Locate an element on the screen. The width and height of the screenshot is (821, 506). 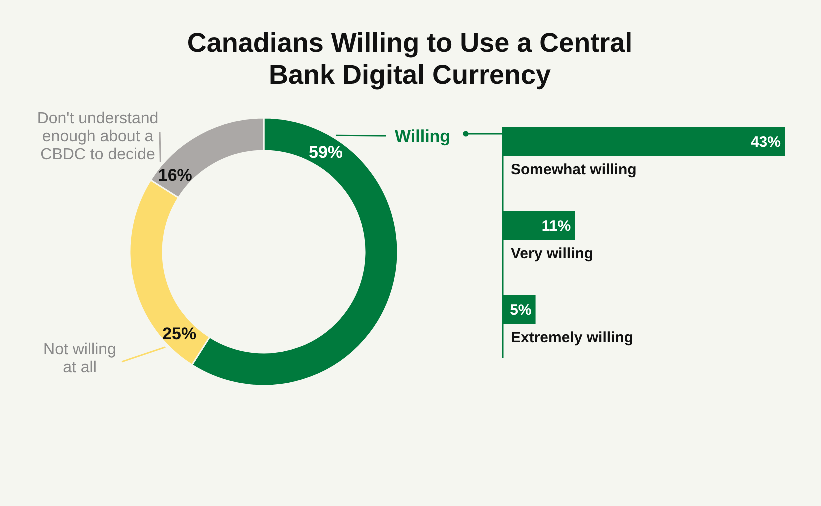
data-label: 59% is located at coordinates (326, 152).